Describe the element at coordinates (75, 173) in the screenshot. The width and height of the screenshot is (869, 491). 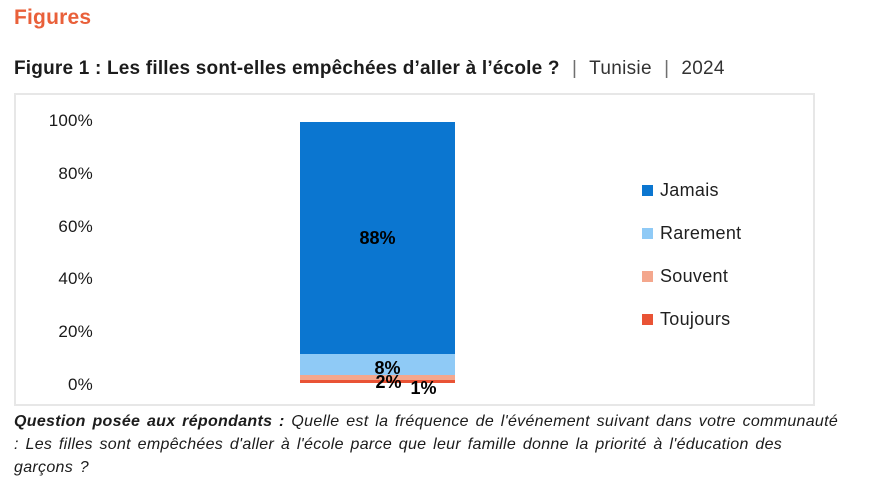
I see `y-tick-label: 80%` at that location.